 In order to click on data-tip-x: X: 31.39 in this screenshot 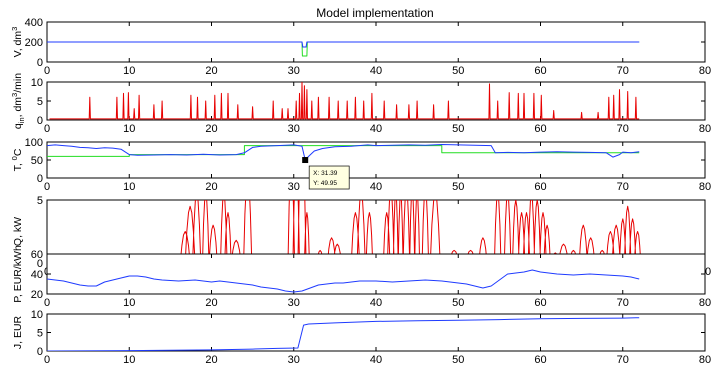, I will do `click(325, 173)`.